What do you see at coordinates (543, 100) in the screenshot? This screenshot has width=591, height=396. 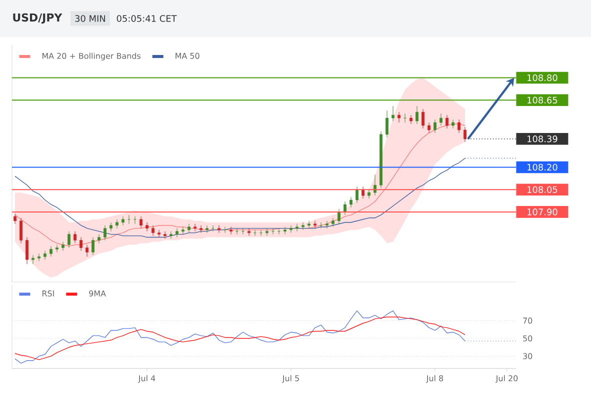 I see `ref-line-label: 108.65` at bounding box center [543, 100].